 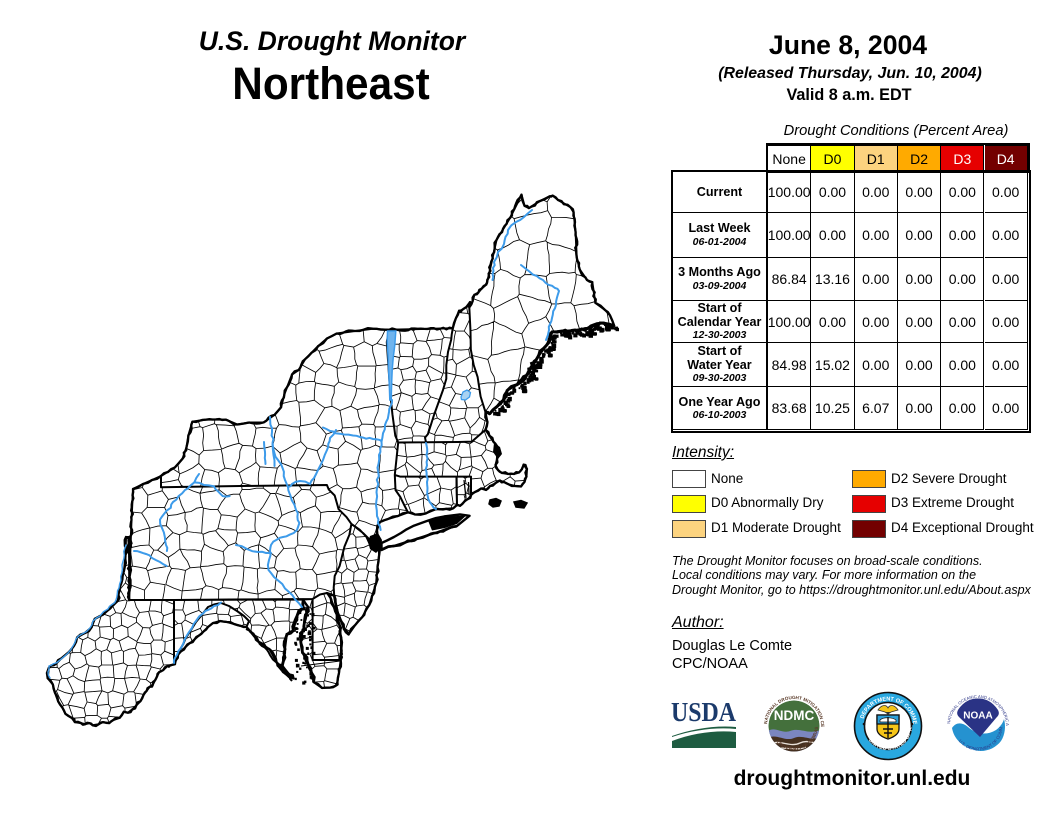 What do you see at coordinates (794, 715) in the screenshot?
I see `svg-text: NDMC` at bounding box center [794, 715].